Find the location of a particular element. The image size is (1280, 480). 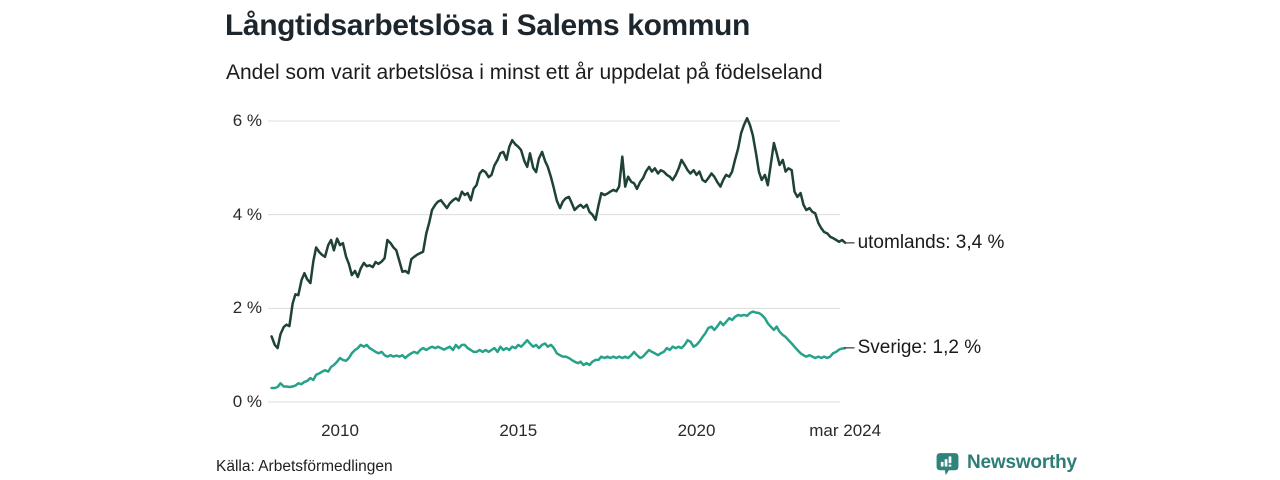

x-axis-tick-label: 2020 is located at coordinates (696, 430).